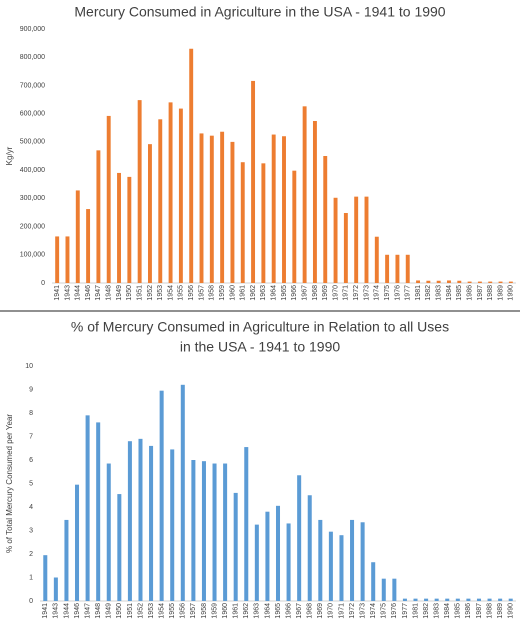  Describe the element at coordinates (31, 436) in the screenshot. I see `y-tick-label: 7` at that location.